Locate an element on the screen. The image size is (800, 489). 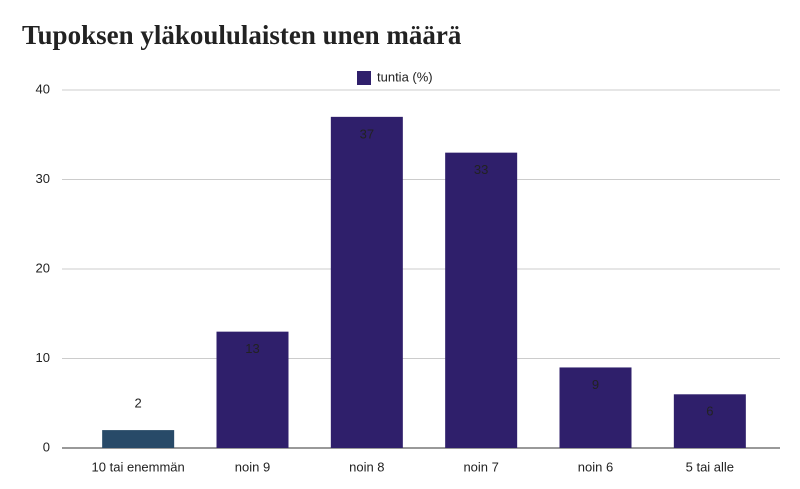
x-tick-label: noin 7 is located at coordinates (480, 466).